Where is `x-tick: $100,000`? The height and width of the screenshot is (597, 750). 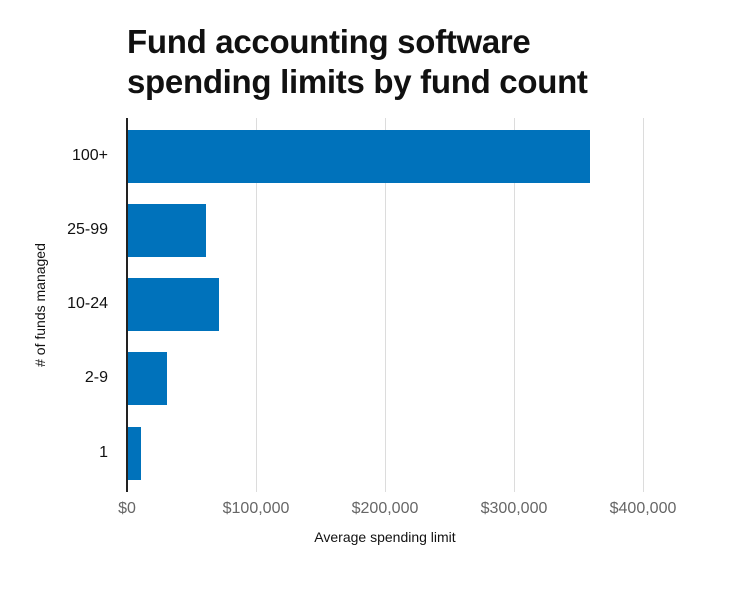 x-tick: $100,000 is located at coordinates (256, 508).